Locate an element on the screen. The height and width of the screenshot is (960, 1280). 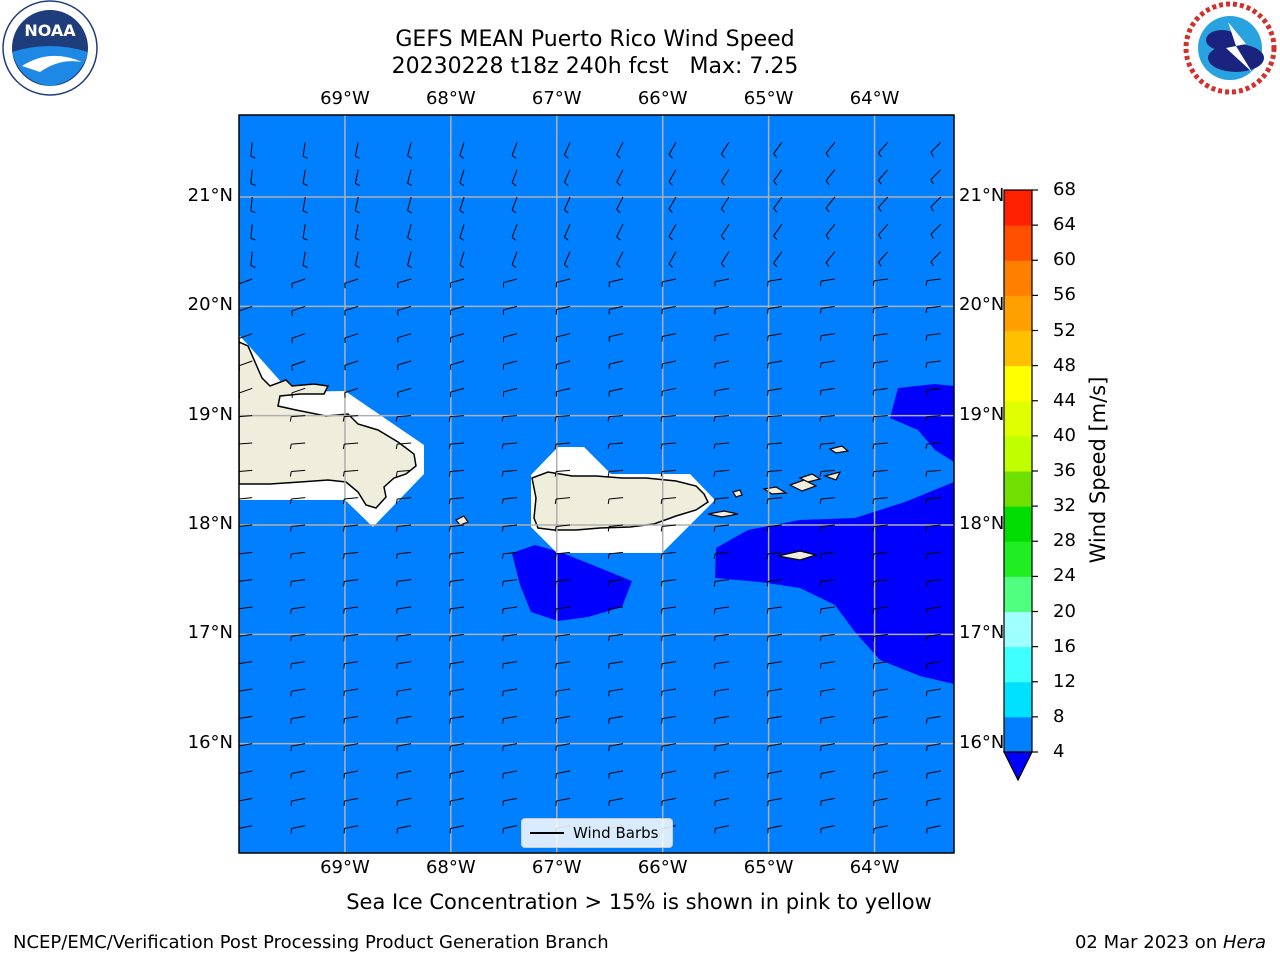
lon-tick-bottom-1: 68°W is located at coordinates (450, 867).